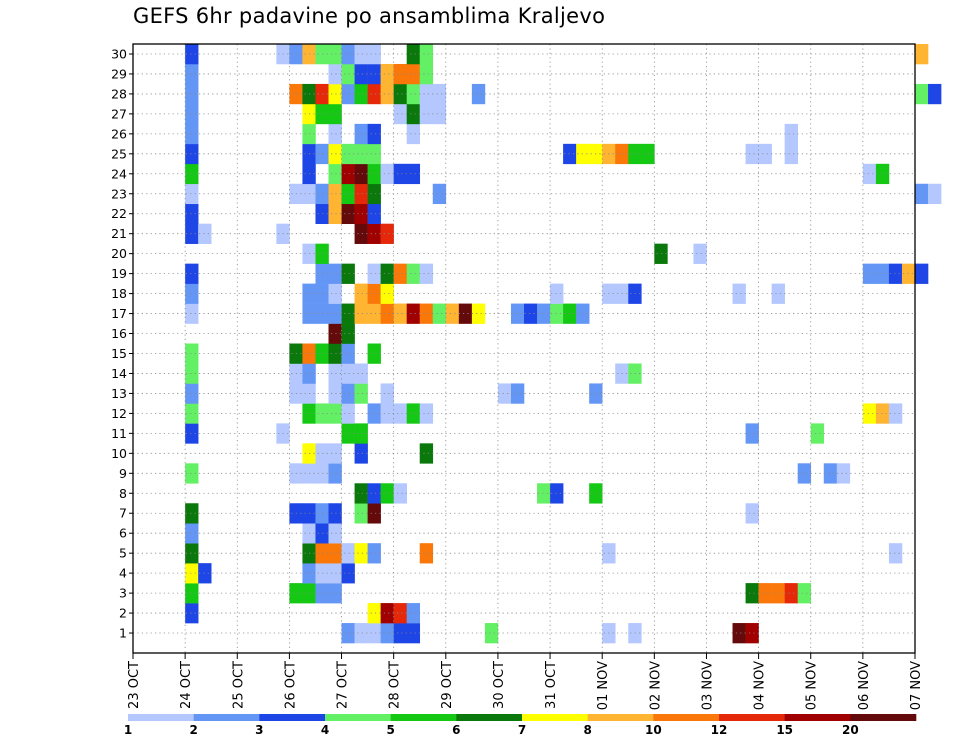 This screenshot has height=746, width=960. What do you see at coordinates (119, 373) in the screenshot?
I see `y-tick-label: 14` at bounding box center [119, 373].